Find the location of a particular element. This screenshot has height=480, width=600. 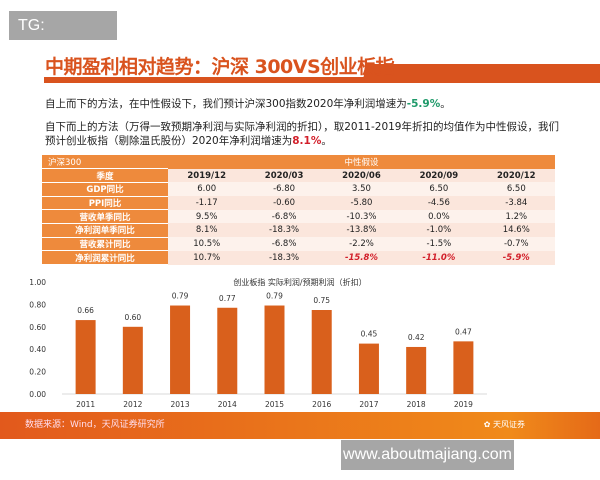

x-tick-label: 2016 is located at coordinates (321, 404).